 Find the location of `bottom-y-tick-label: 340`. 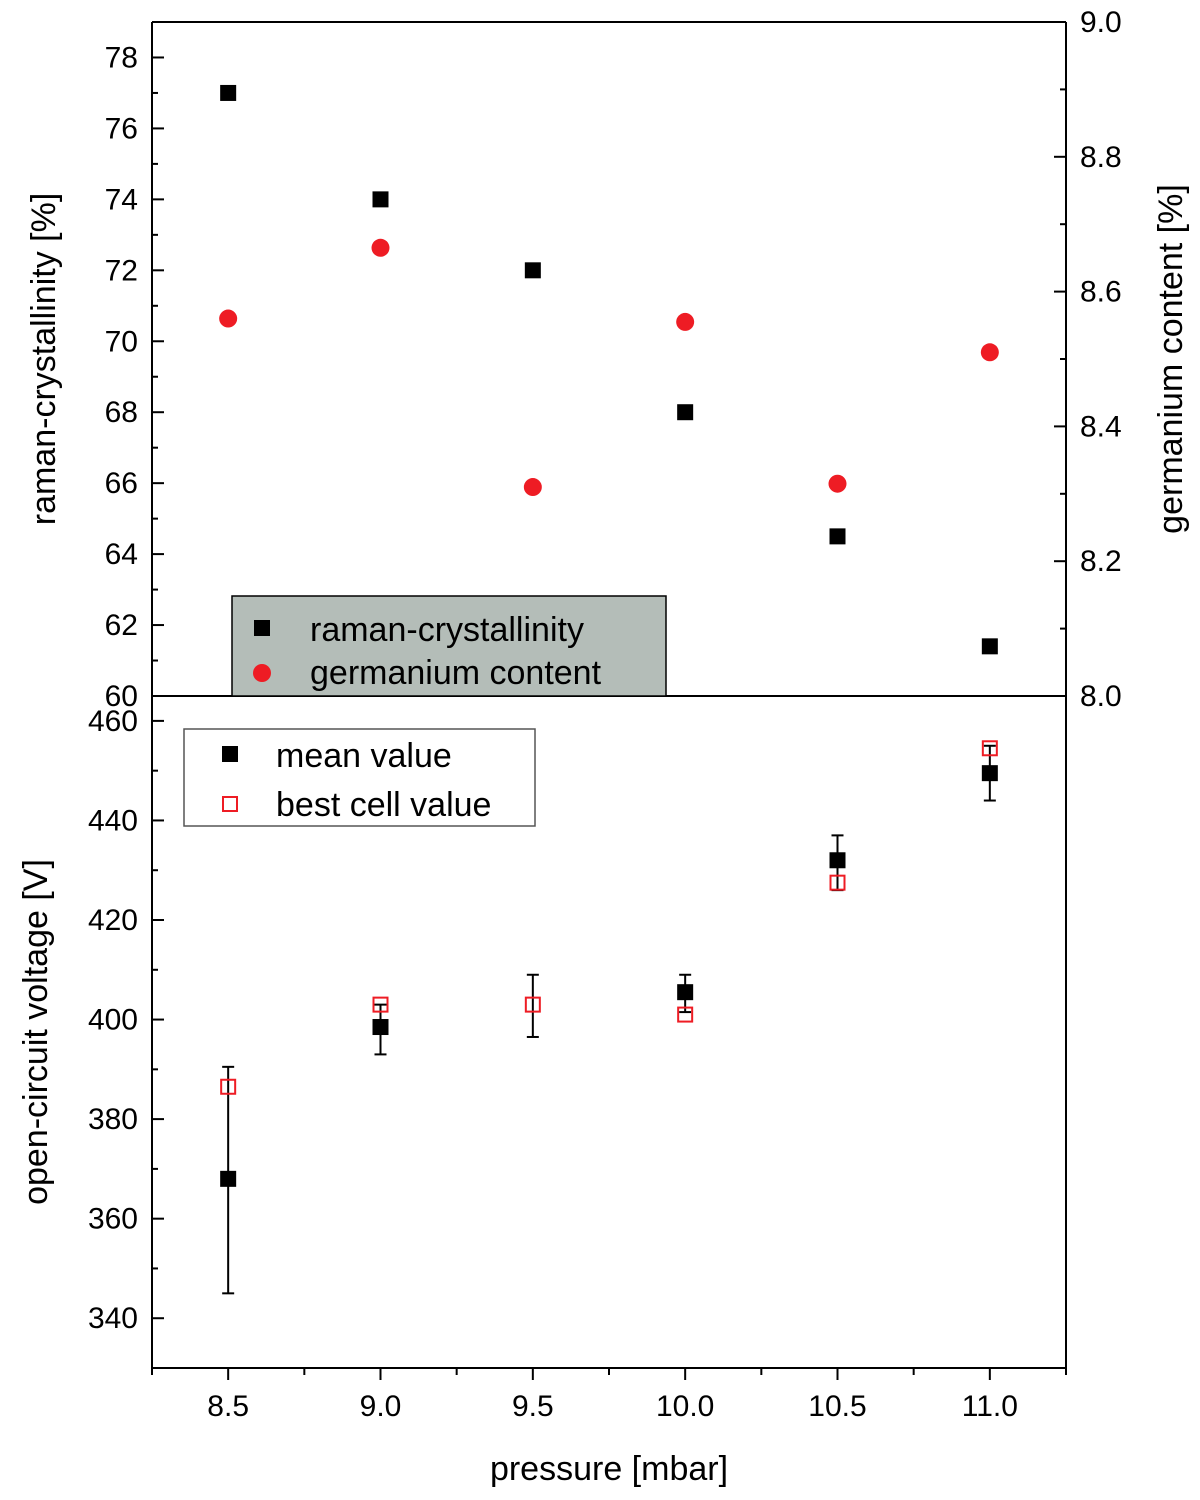

bottom-y-tick-label: 340 is located at coordinates (113, 1318).